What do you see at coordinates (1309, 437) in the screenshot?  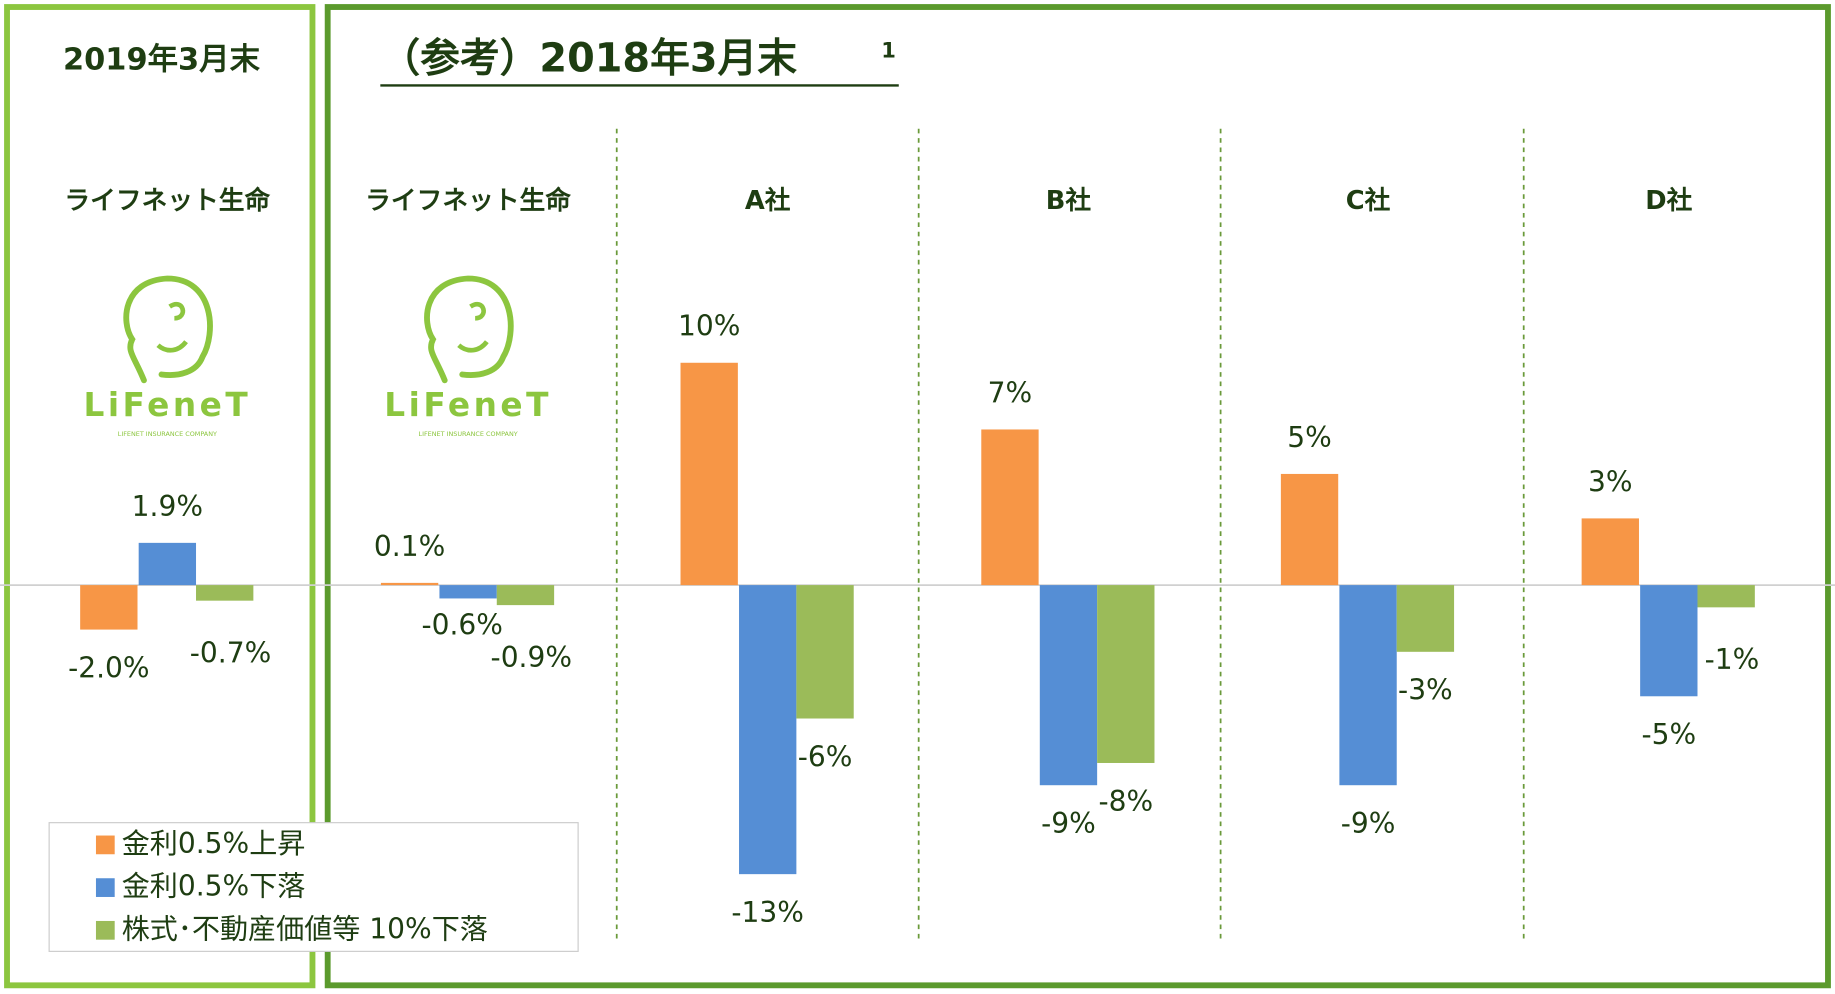 I see `value-label: 5%` at bounding box center [1309, 437].